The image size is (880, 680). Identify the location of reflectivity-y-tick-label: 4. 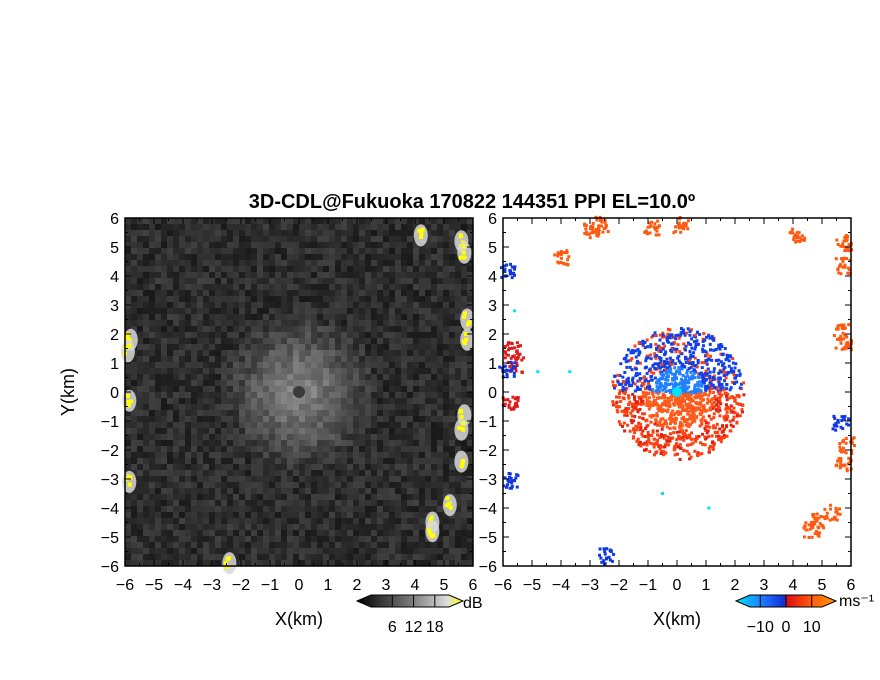
(114, 277).